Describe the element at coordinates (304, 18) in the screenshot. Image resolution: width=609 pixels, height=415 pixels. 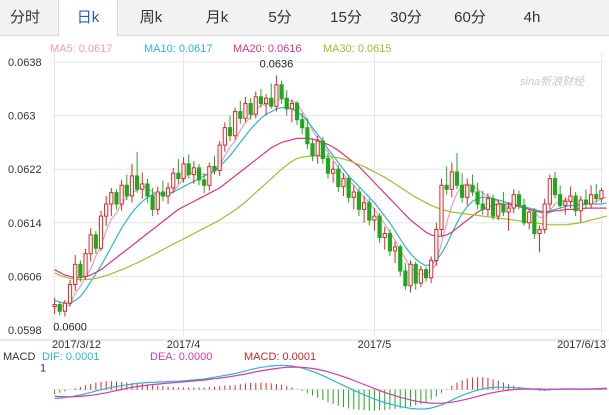
I see `period-tab-bar: 分时 日k 周k 月k 5分 15分 30分 60分 4h` at that location.